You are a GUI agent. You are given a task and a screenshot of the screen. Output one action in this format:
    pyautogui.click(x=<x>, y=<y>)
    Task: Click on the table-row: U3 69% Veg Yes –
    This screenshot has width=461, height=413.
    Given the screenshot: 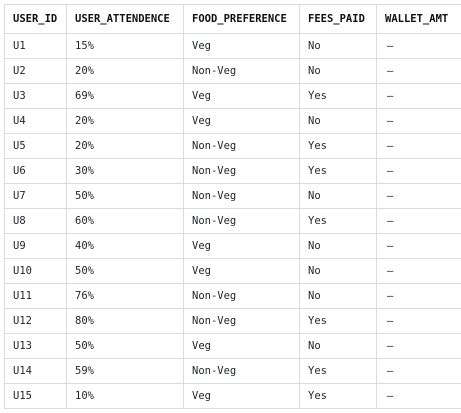 What is the action you would take?
    pyautogui.click(x=232, y=96)
    